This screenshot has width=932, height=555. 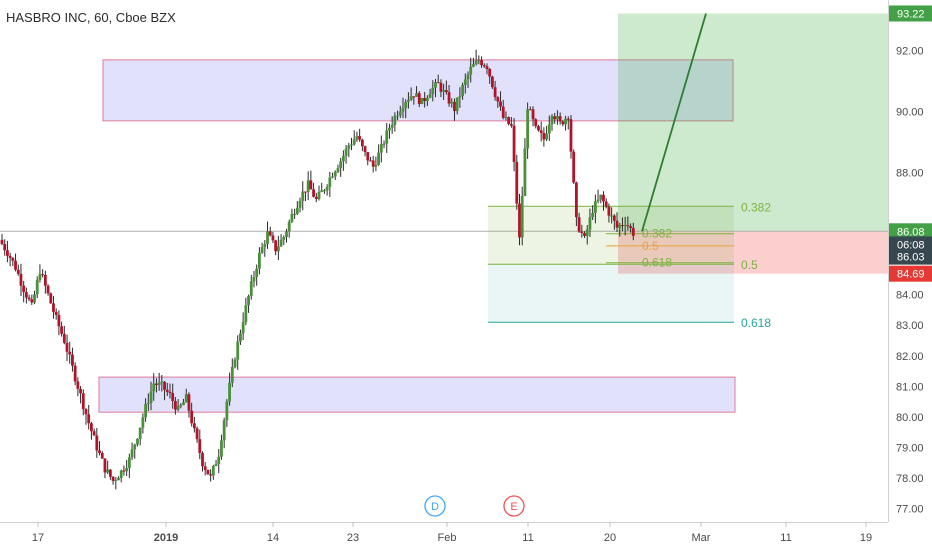 I want to click on projection-line, so click(x=674, y=122).